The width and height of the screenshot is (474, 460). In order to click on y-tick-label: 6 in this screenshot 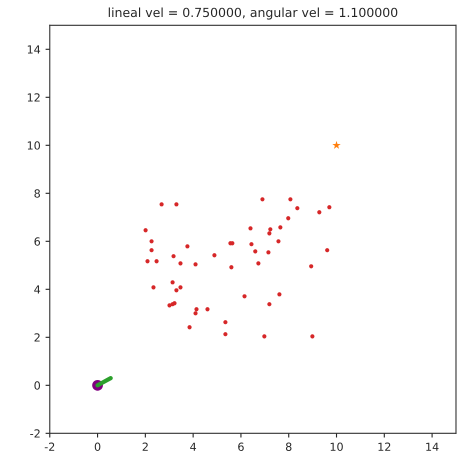, I will do `click(37, 241)`.